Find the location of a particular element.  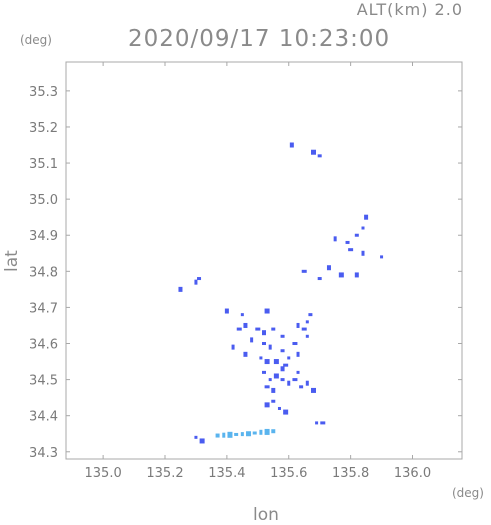

y-tick-label: 34.3 is located at coordinates (43, 453).